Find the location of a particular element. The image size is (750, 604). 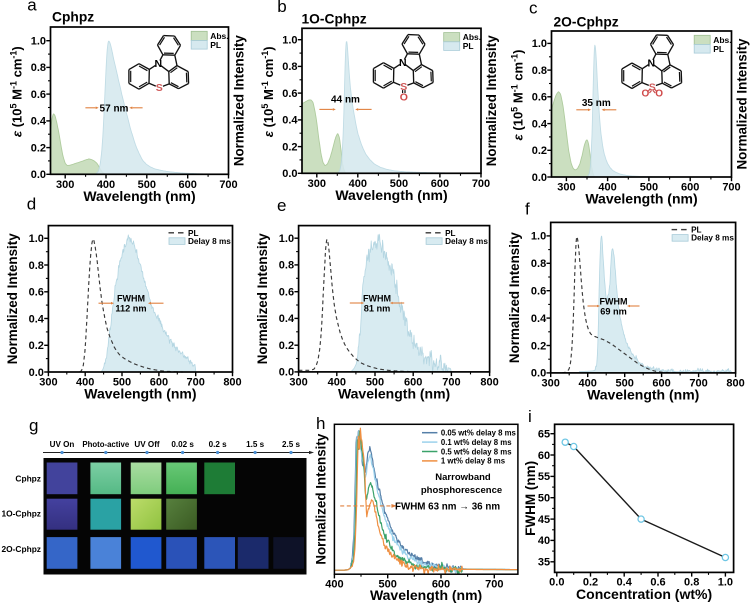

svg-text: b is located at coordinates (281, 8).